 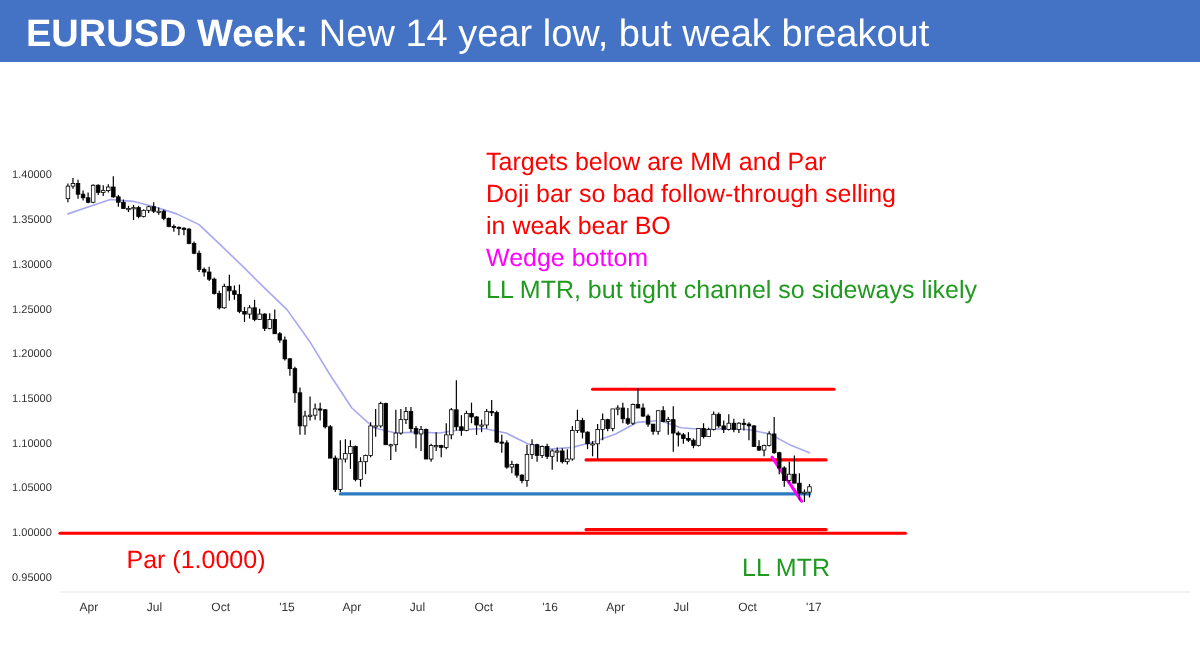 What do you see at coordinates (691, 194) in the screenshot?
I see `annotation: Doji bar so bad follow-through selling` at bounding box center [691, 194].